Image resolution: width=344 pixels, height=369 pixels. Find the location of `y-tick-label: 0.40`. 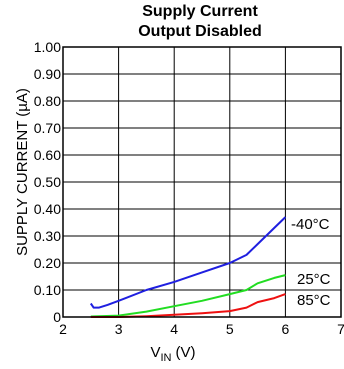

y-tick-label: 0.40 is located at coordinates (47, 209).